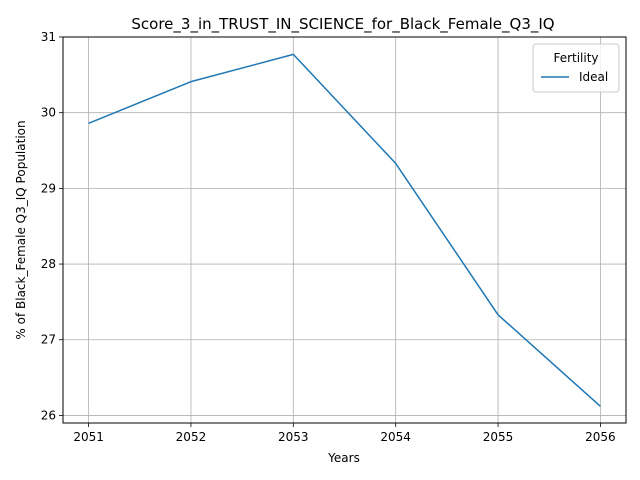  Describe the element at coordinates (48, 188) in the screenshot. I see `y-tick-label: 29` at that location.